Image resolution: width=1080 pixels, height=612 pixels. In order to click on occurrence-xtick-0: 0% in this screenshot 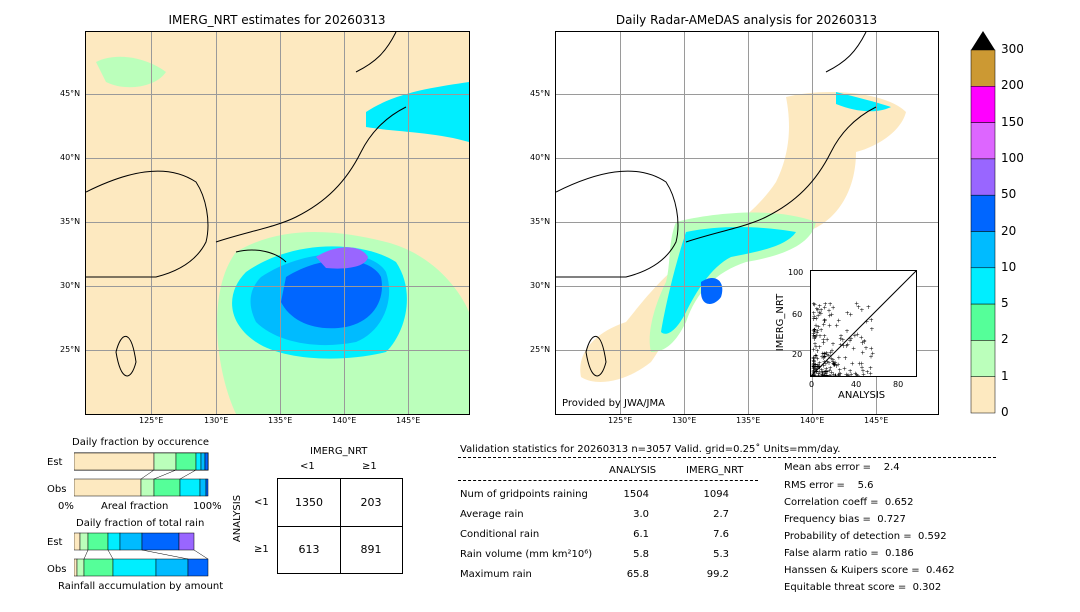, I will do `click(66, 506)`.